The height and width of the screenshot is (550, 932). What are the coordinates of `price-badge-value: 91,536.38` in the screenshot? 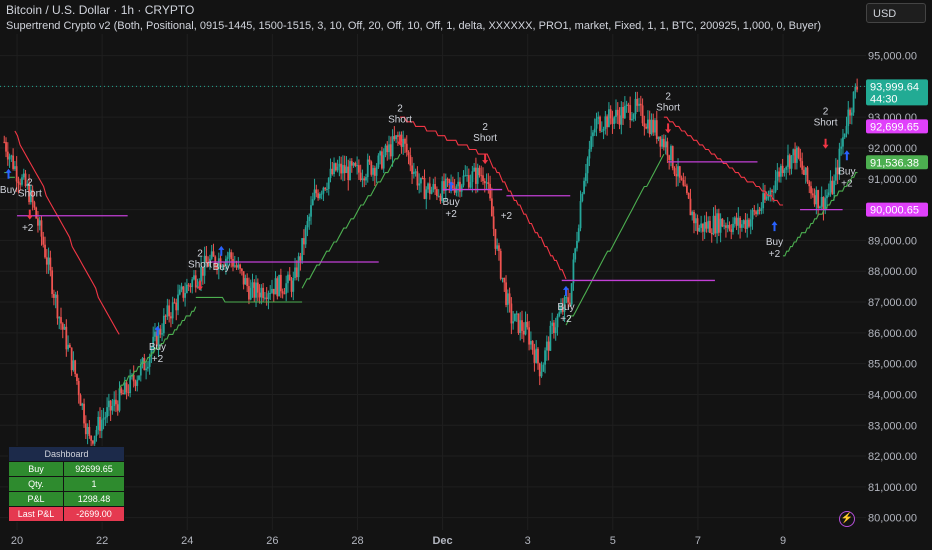 It's located at (894, 163).